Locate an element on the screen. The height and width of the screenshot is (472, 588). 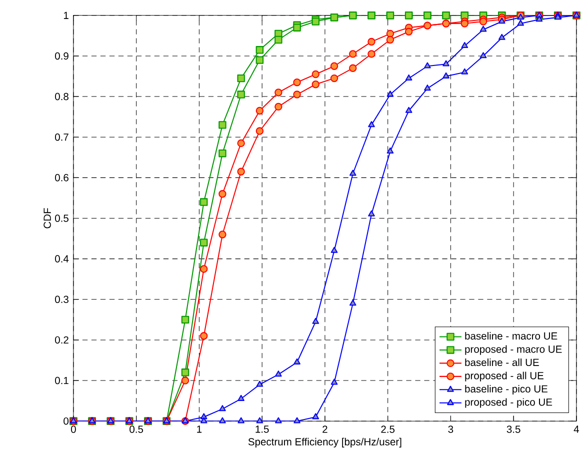
legend-label: proposed - macro UE is located at coordinates (513, 350).